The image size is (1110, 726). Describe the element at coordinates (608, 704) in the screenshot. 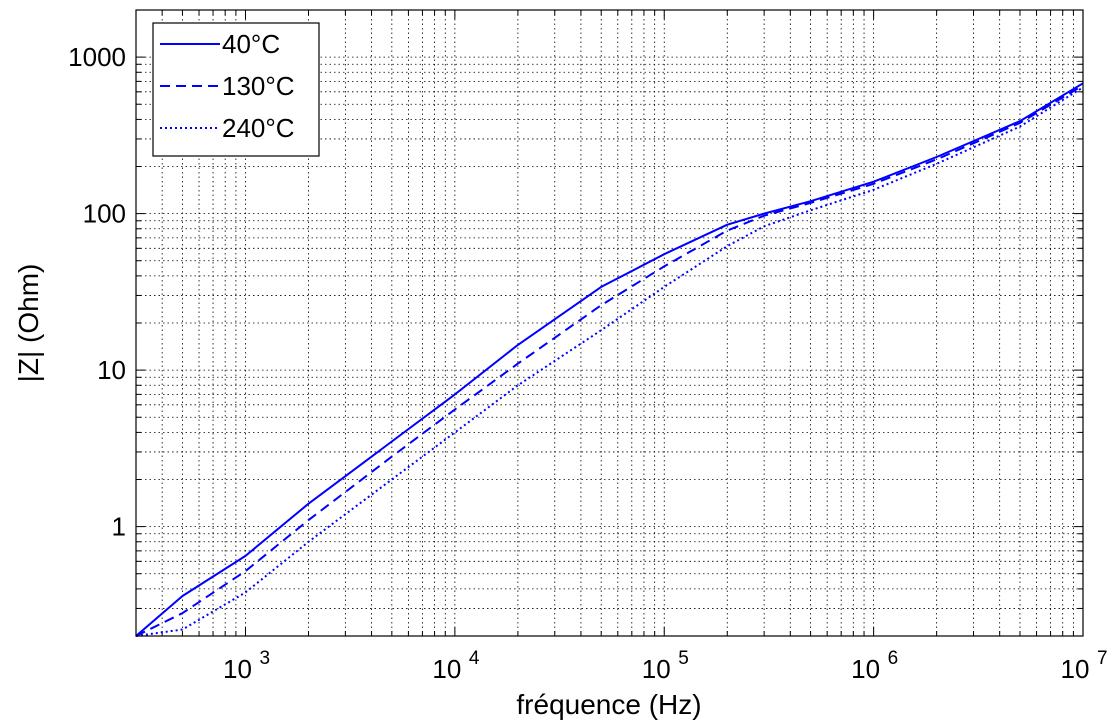

I see `x-axis-label: fréquence (Hz)` at that location.